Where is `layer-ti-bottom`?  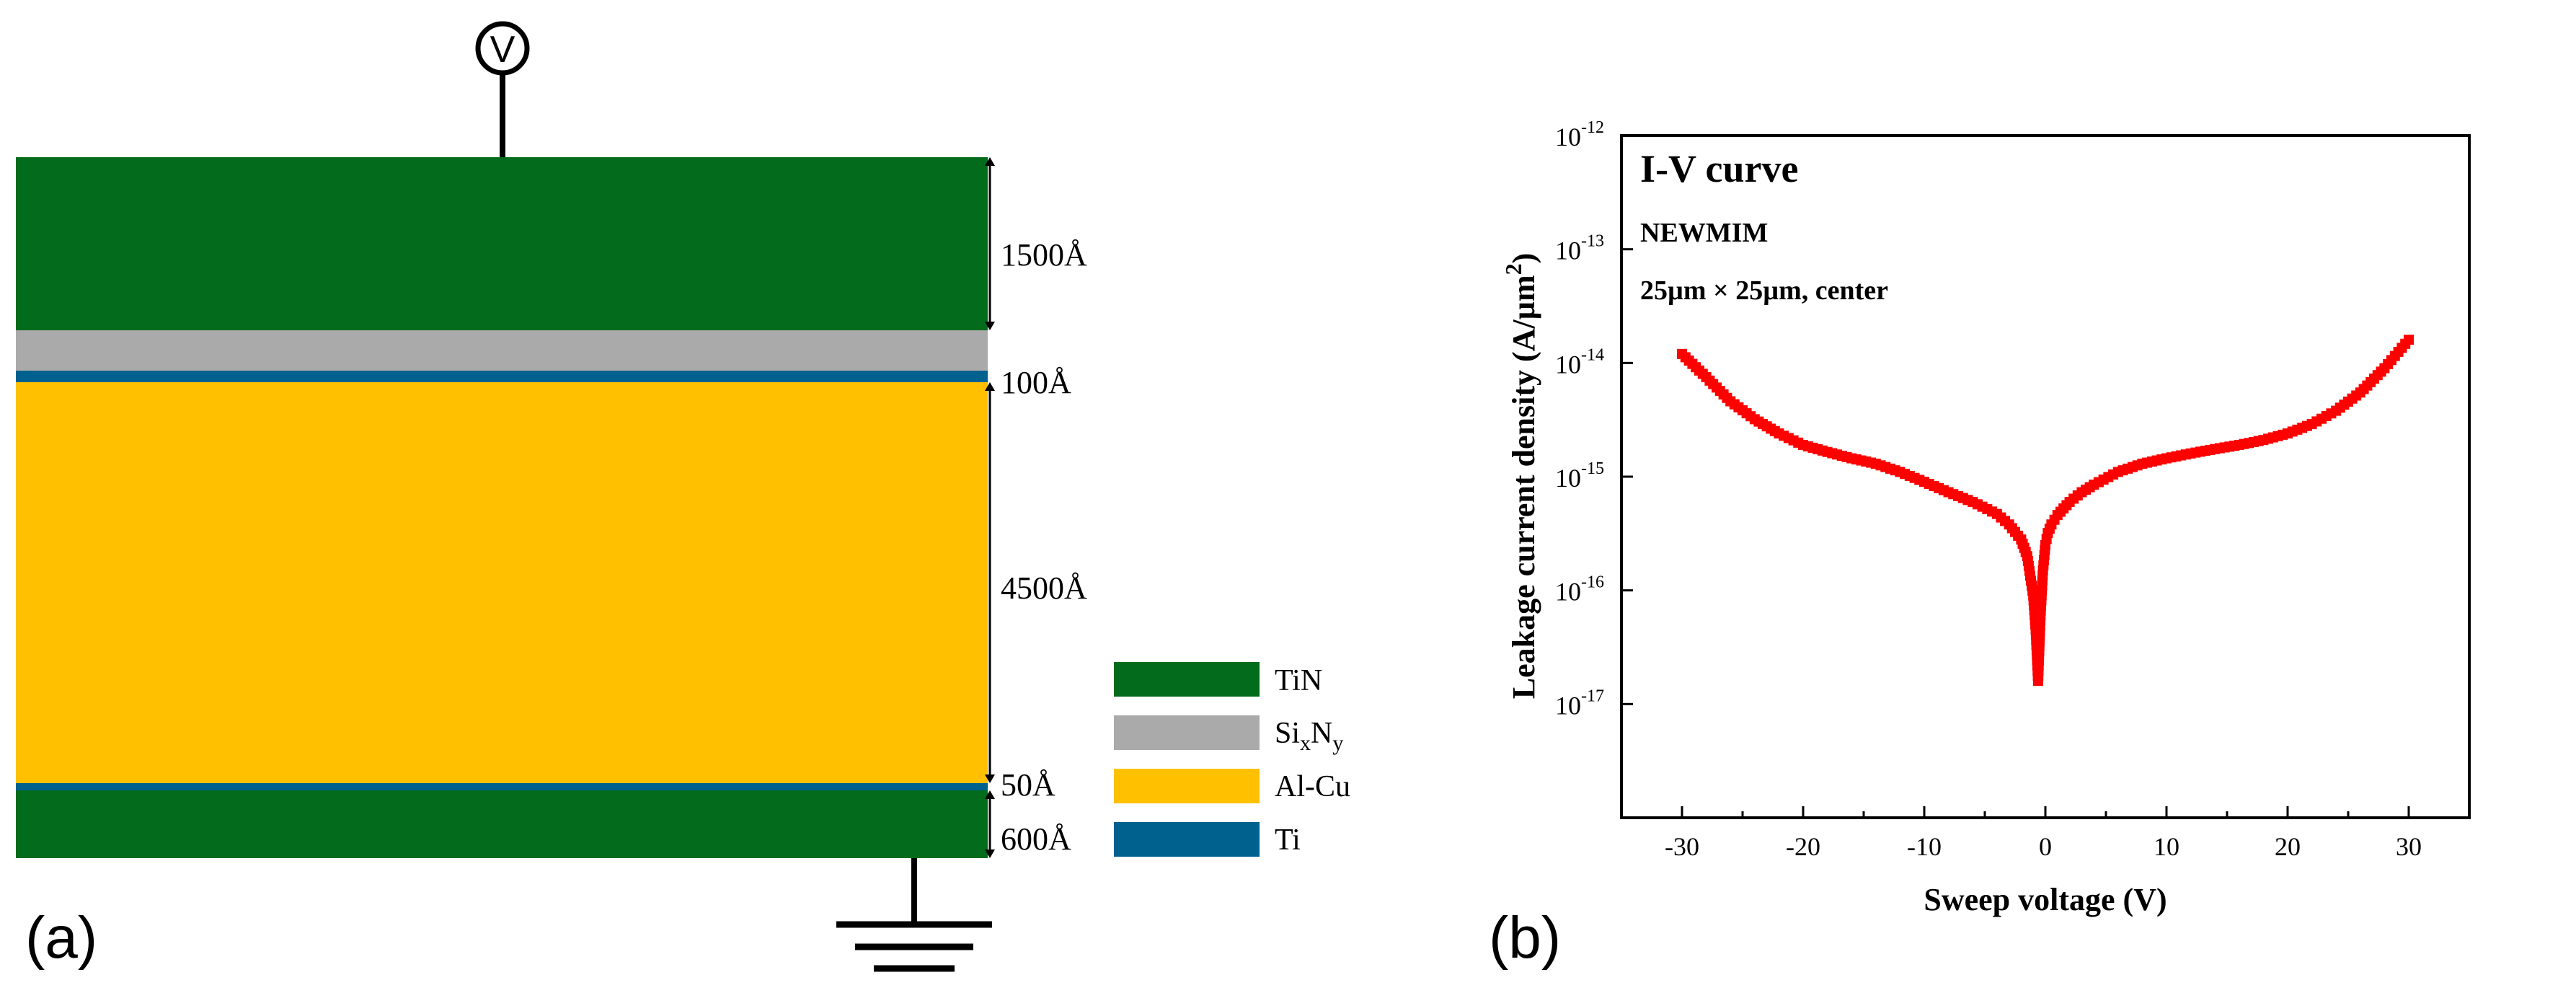 layer-ti-bottom is located at coordinates (502, 786).